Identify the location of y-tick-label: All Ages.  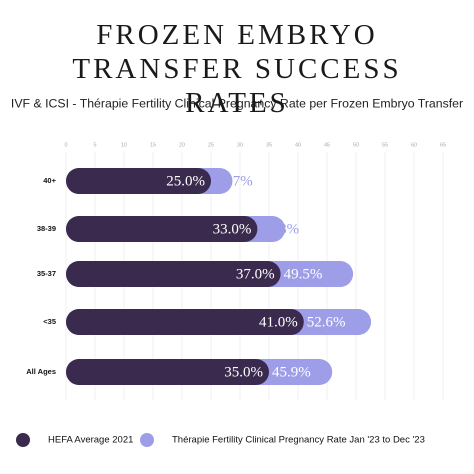
(41, 371).